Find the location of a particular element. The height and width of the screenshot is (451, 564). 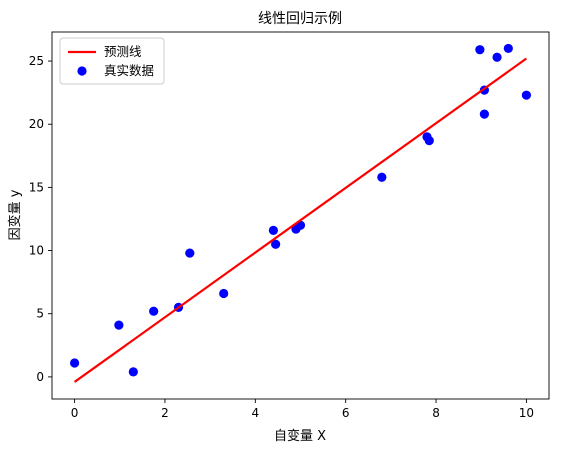

y-tick-label: 10 is located at coordinates (36, 251).